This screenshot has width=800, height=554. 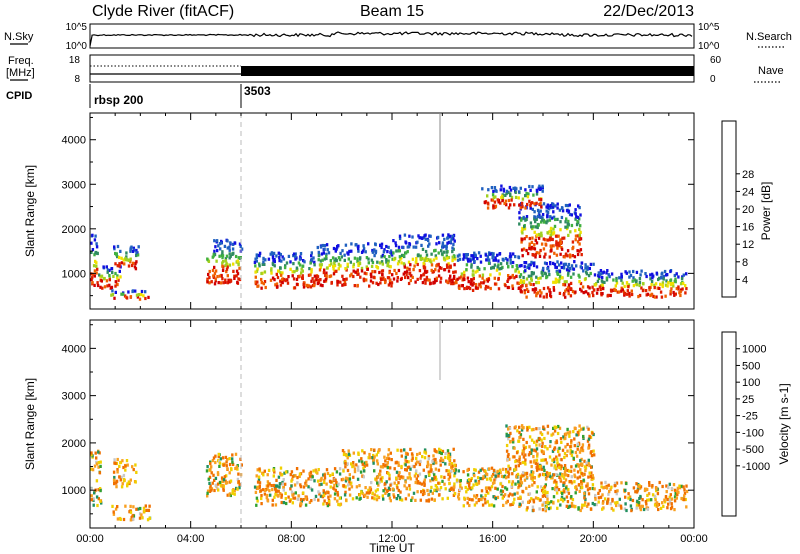 I want to click on xtick-label: 08:00, so click(x=292, y=539).